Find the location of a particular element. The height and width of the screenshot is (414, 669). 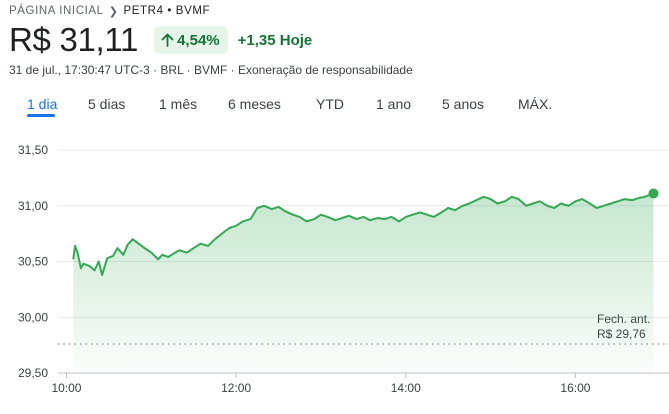

tab-5-days: 5 dias is located at coordinates (107, 104).